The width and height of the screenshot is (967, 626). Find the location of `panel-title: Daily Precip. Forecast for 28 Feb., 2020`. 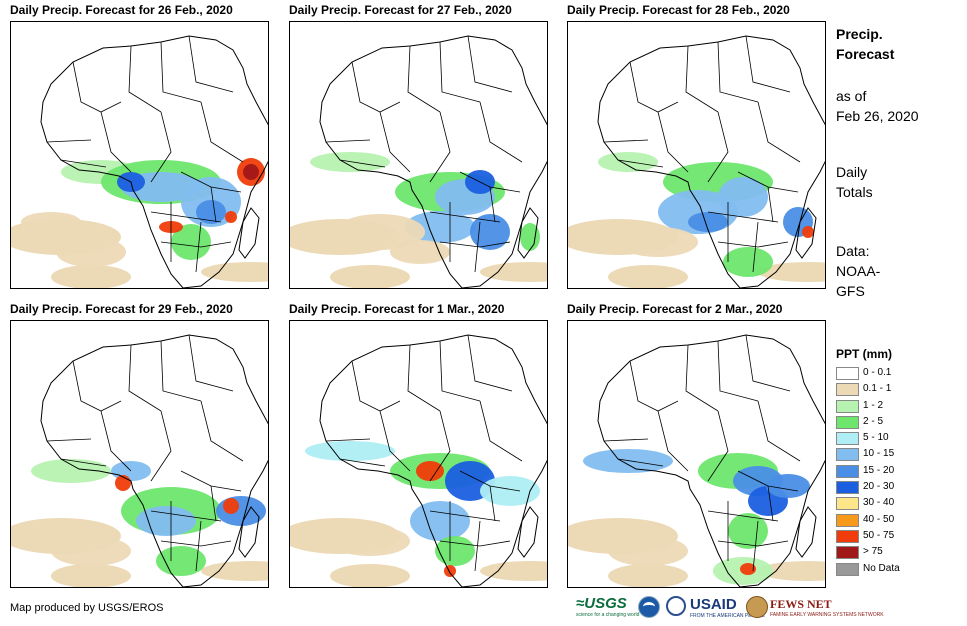

panel-title: Daily Precip. Forecast for 28 Feb., 2020 is located at coordinates (678, 10).